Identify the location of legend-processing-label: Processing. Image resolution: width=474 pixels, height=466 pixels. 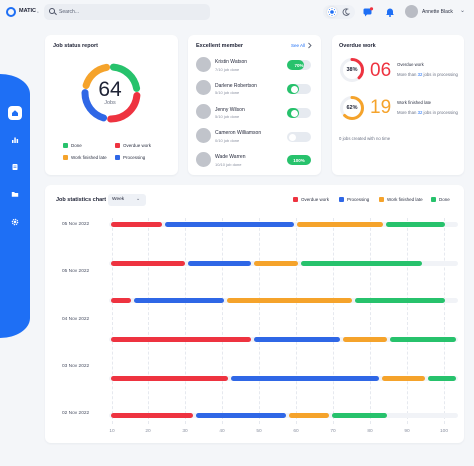
(134, 157).